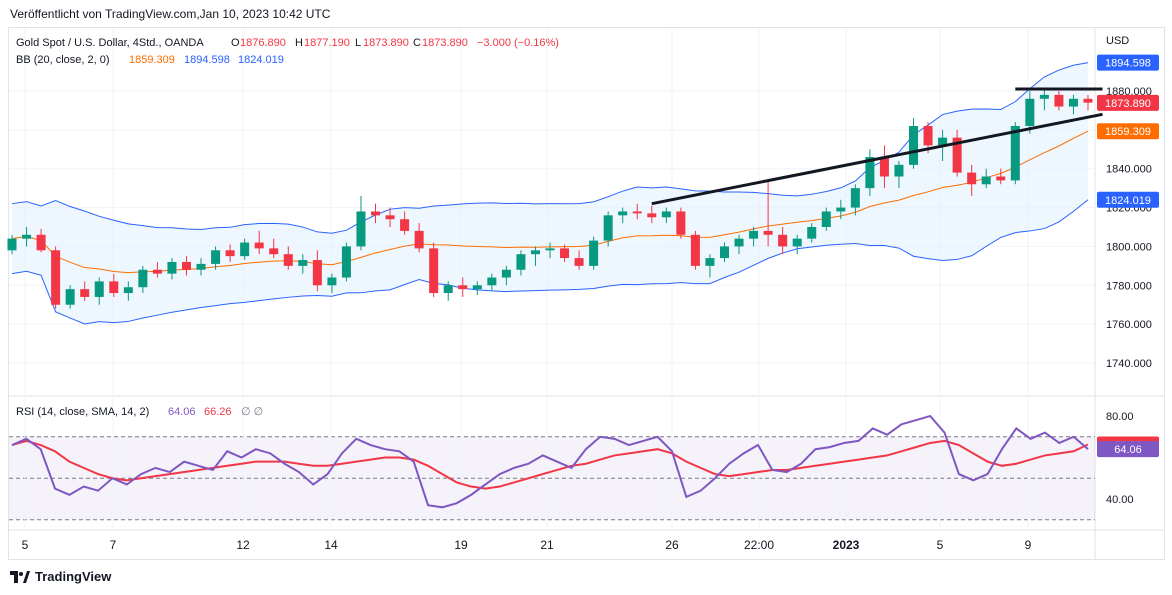 Image resolution: width=1172 pixels, height=595 pixels. Describe the element at coordinates (263, 43) in the screenshot. I see `legend-o-value: 1876.890` at that location.